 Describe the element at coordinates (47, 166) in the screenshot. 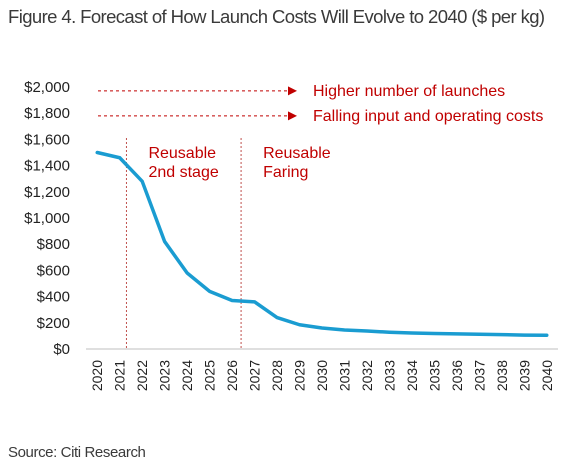

I see `y-tick-label: $1,400` at that location.